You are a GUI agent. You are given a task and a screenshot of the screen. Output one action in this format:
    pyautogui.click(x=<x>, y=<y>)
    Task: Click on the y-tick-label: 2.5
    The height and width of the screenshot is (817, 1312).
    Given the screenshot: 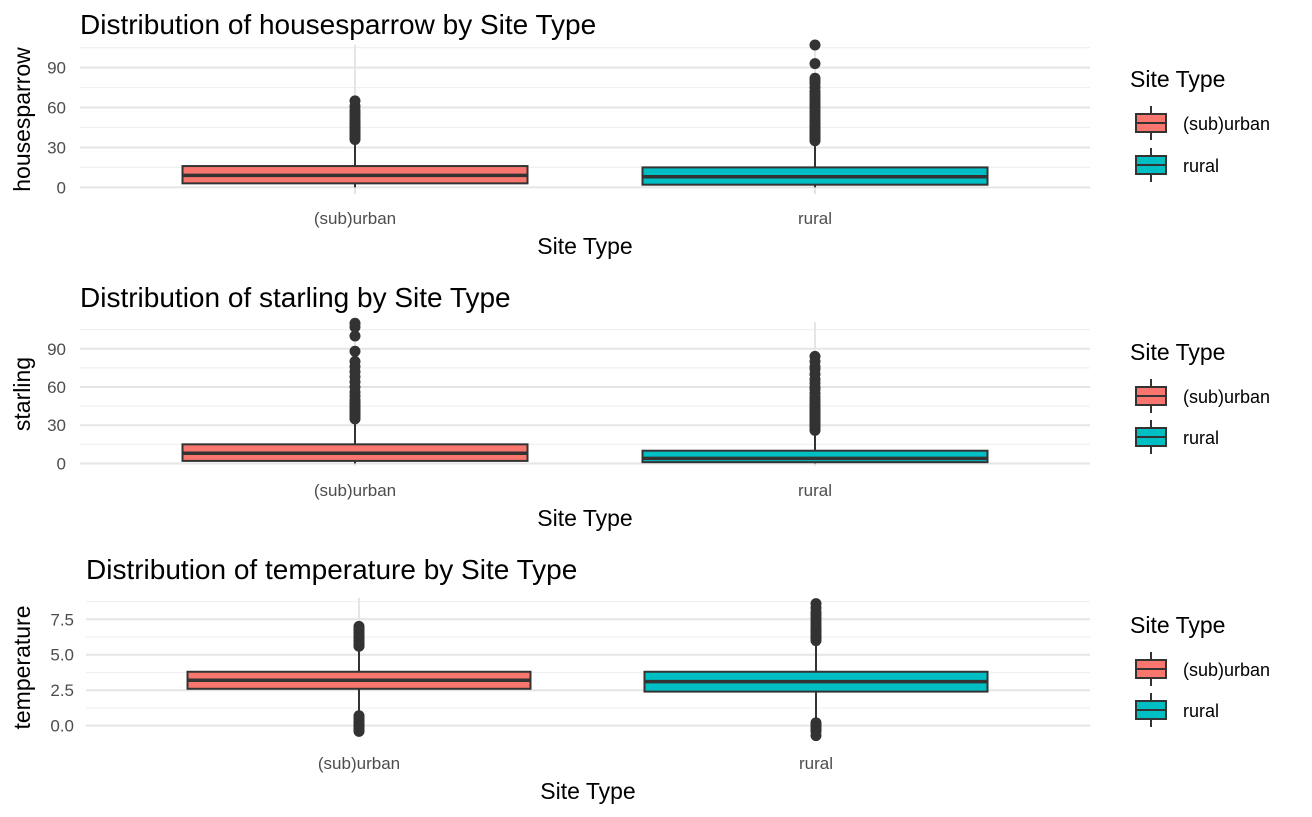 What is the action you would take?
    pyautogui.click(x=62, y=690)
    